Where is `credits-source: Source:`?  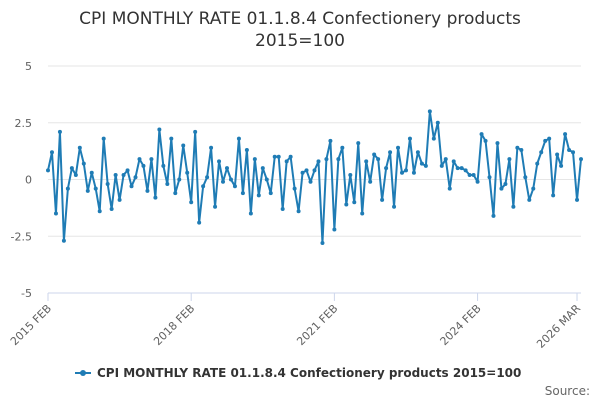 credits-source: Source: is located at coordinates (567, 391).